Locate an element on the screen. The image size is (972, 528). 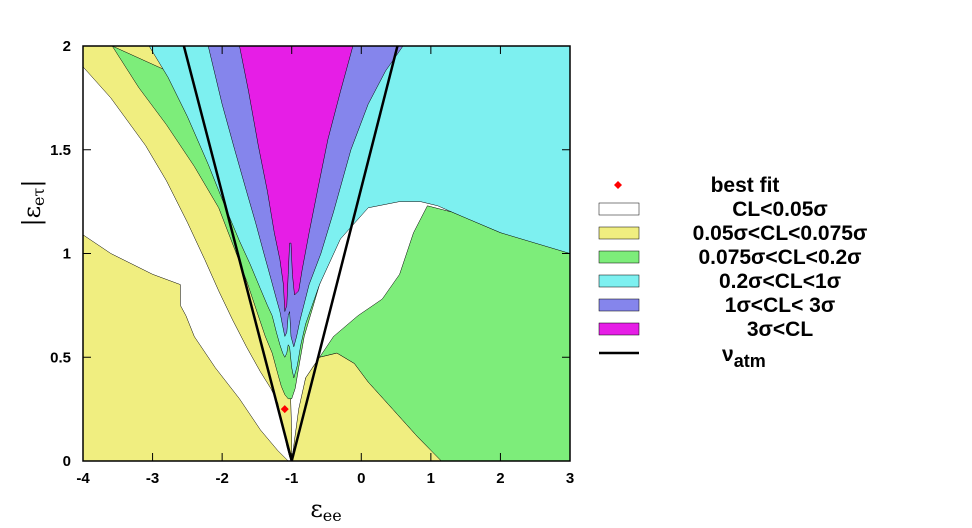
region-yellow-right is located at coordinates (366, 406).